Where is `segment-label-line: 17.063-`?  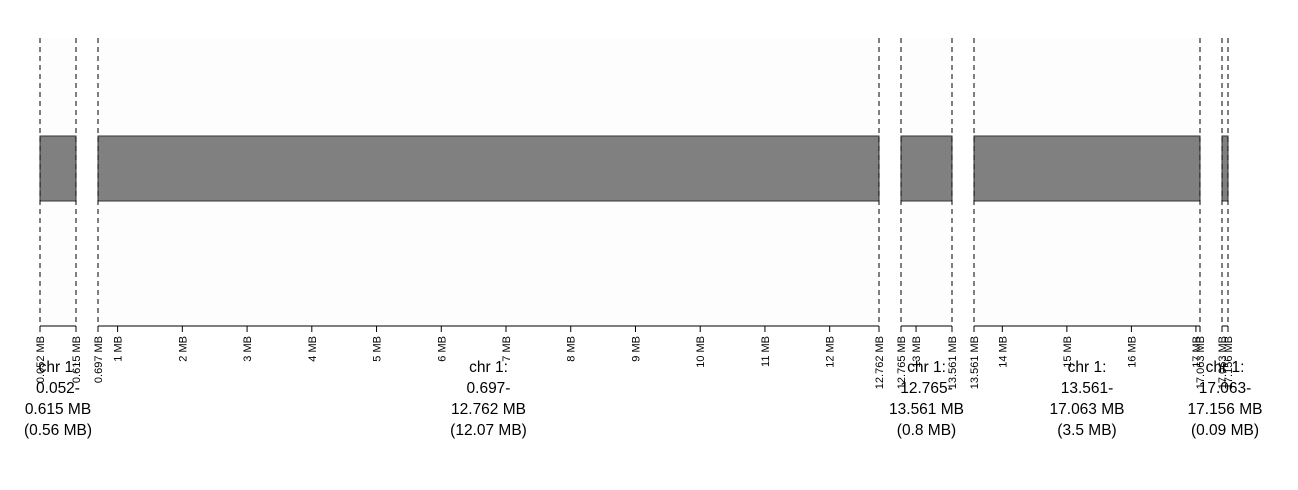
segment-label-line: 17.063- is located at coordinates (1225, 388).